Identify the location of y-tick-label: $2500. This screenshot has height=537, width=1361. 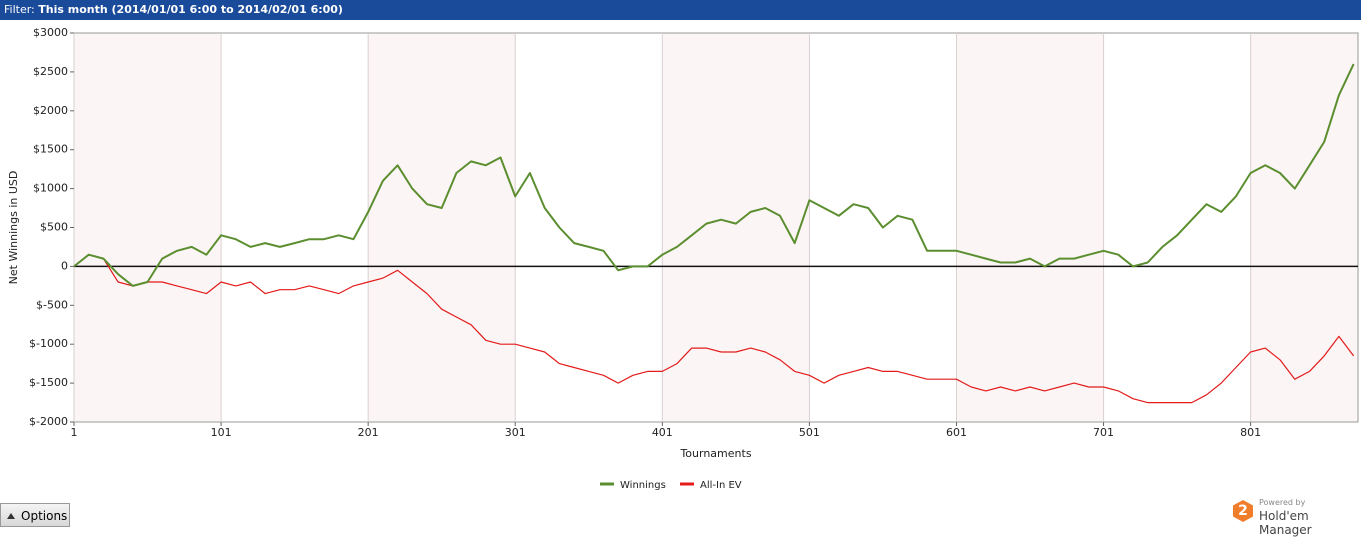
(50, 71).